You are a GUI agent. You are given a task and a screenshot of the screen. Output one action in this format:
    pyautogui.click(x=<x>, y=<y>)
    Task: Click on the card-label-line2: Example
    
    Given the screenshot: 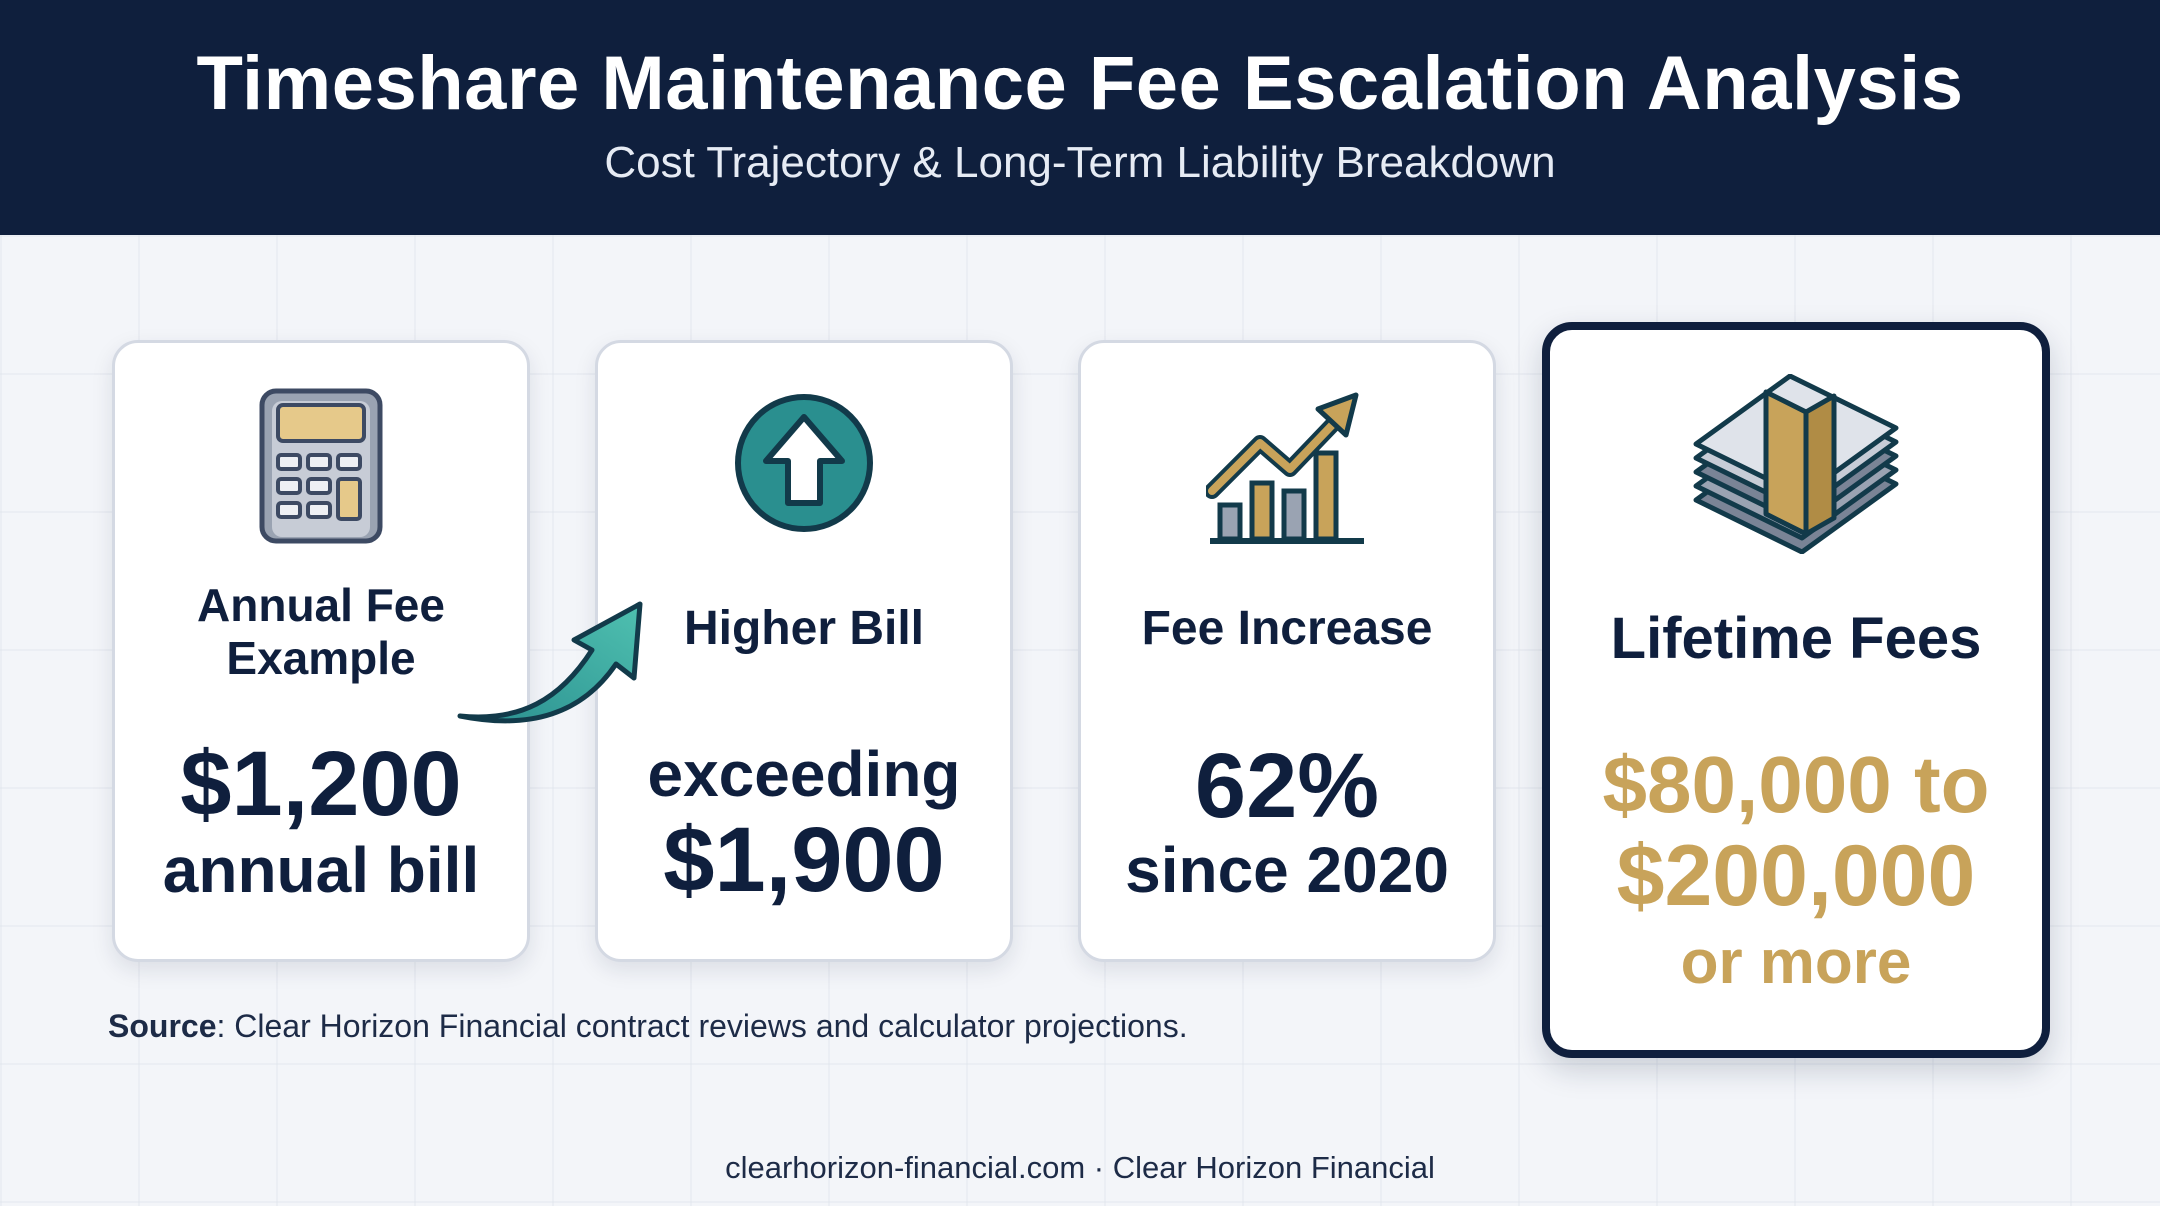 What is the action you would take?
    pyautogui.click(x=321, y=657)
    